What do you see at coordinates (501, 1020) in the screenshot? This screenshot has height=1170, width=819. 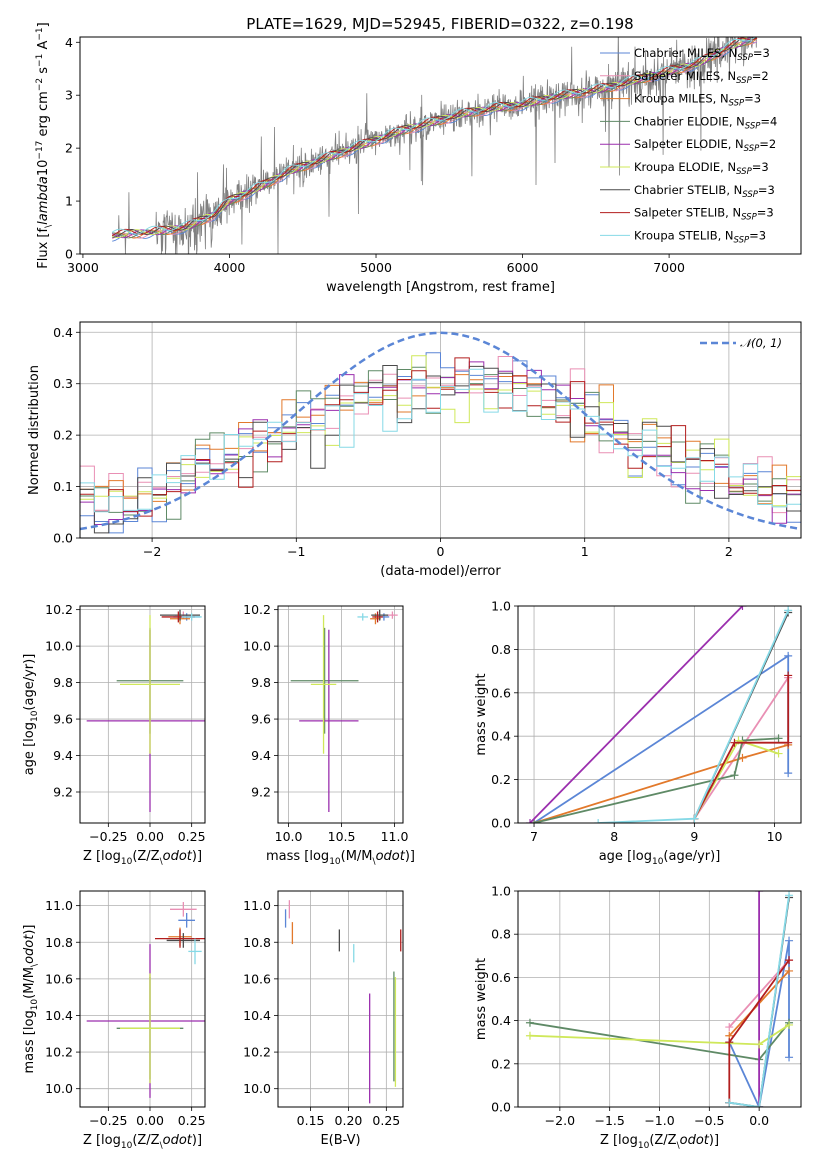 I see `y-tick-label: 0.4` at bounding box center [501, 1020].